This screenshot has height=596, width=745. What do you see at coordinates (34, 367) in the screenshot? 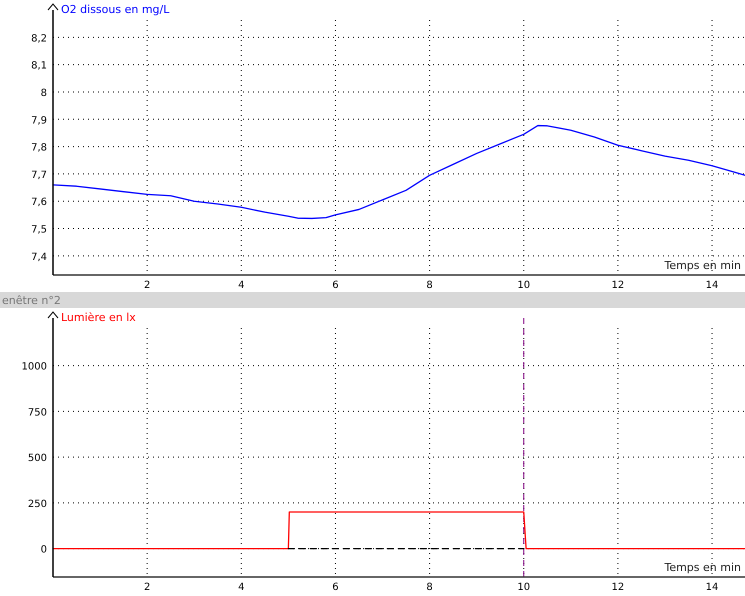
I see `y-tick-label: 1000` at bounding box center [34, 367].